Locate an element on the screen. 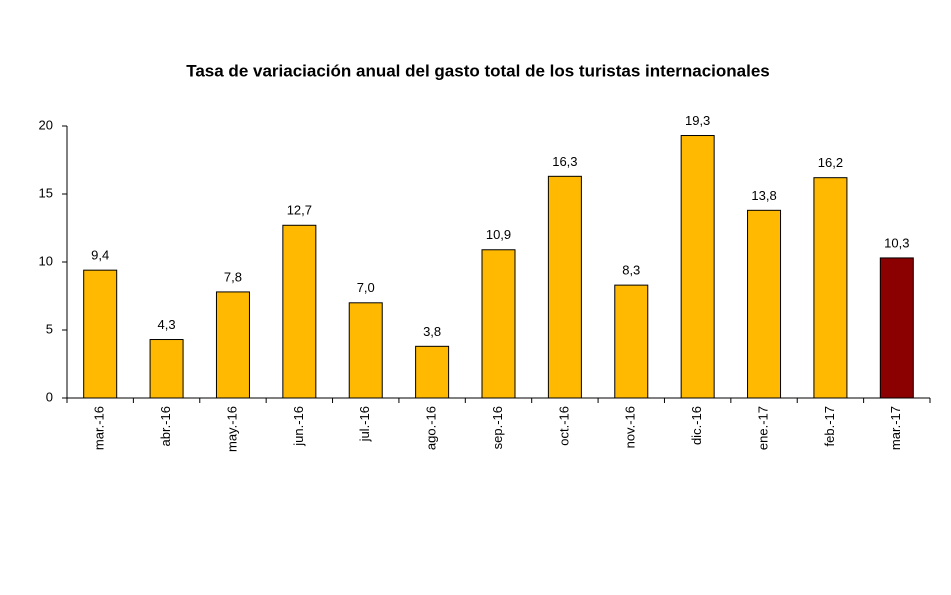 This screenshot has width=951, height=595. y-tick-label: 20 is located at coordinates (46, 124).